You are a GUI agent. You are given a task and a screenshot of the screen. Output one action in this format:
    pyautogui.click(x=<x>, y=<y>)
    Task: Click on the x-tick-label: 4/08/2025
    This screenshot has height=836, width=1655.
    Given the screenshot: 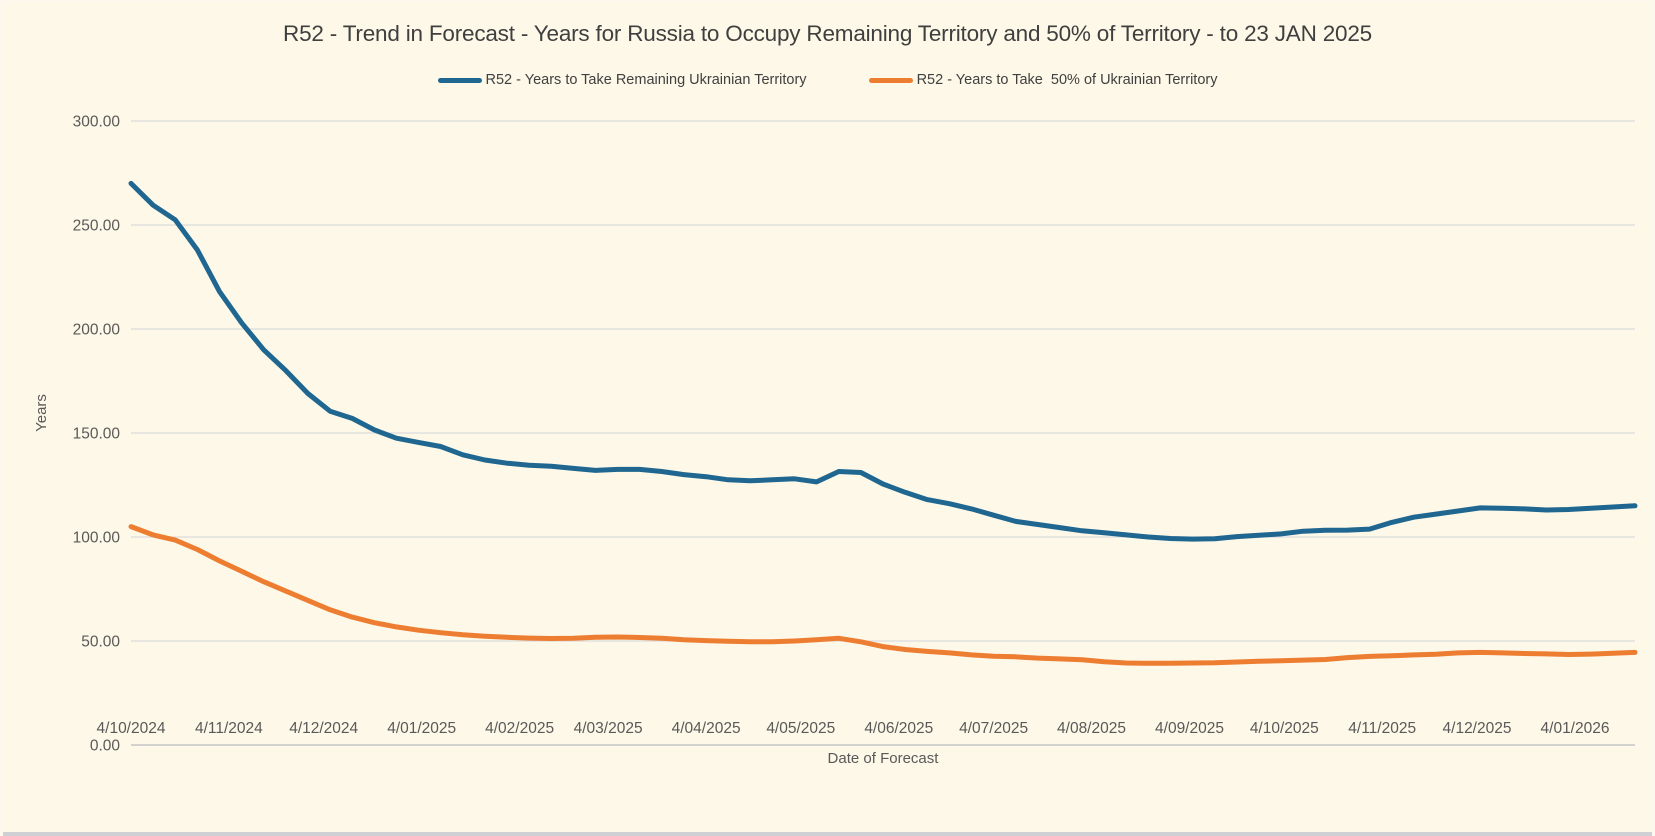 What is the action you would take?
    pyautogui.click(x=1091, y=728)
    